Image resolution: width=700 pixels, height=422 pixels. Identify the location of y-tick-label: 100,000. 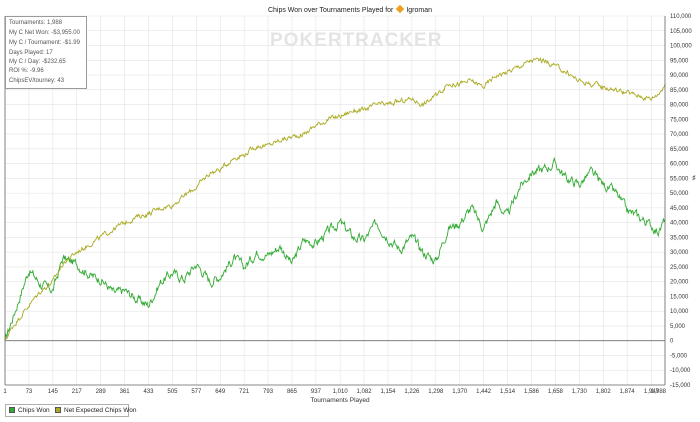
(681, 47).